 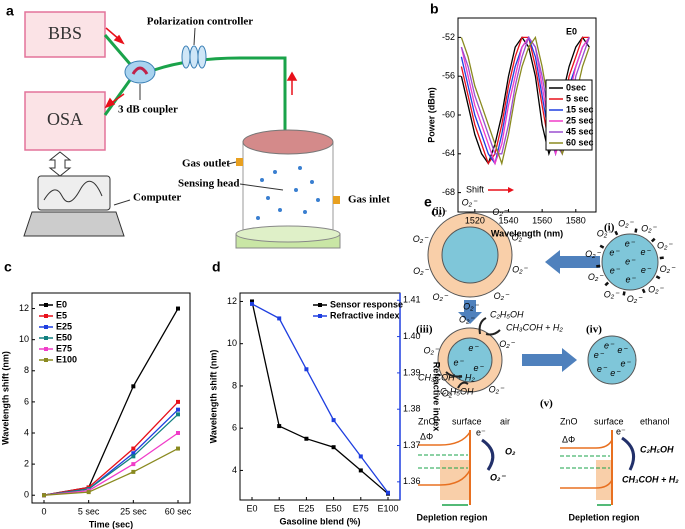 I want to click on stage-label: (ii), so click(x=439, y=212).